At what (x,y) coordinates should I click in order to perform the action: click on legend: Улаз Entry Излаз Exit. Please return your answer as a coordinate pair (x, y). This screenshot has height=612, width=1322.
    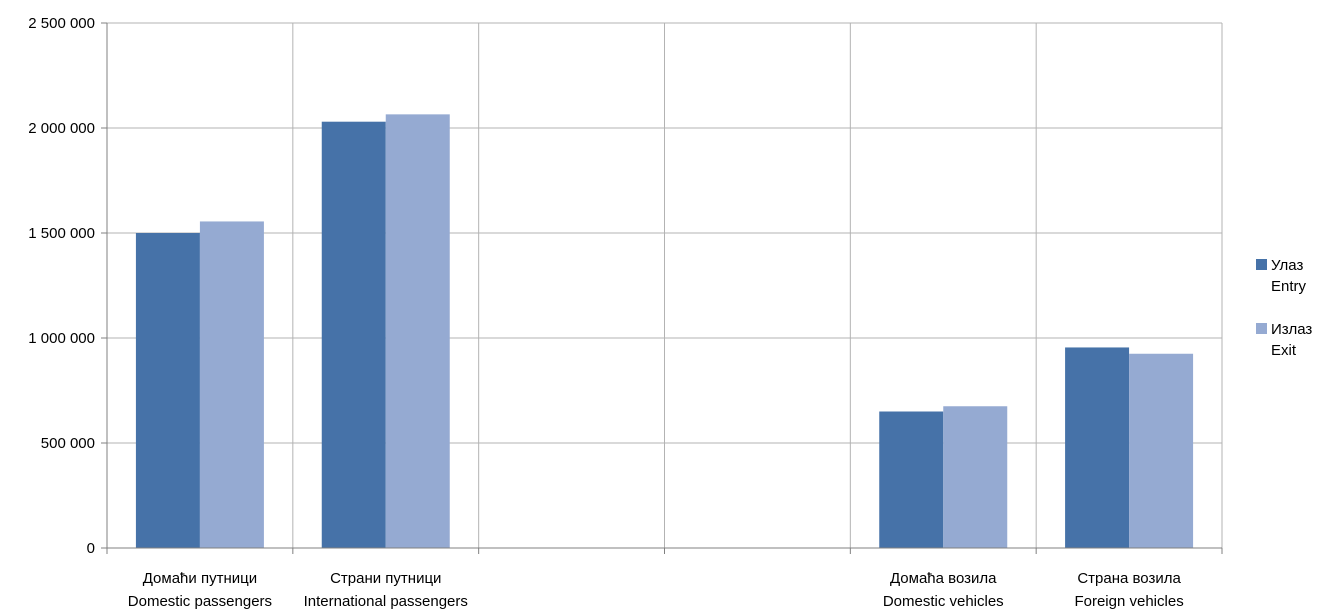
    Looking at the image, I should click on (1284, 308).